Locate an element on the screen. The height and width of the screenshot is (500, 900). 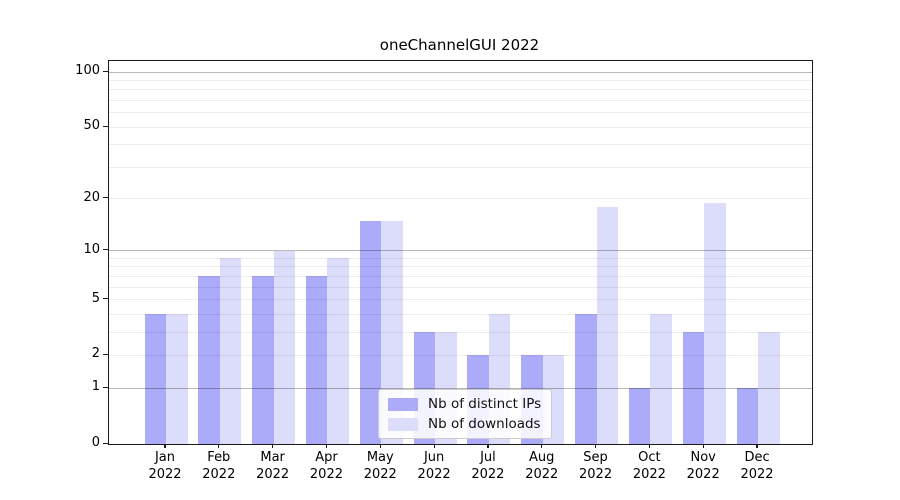
x-tick-label-jun: Jun 2022 is located at coordinates (434, 466).